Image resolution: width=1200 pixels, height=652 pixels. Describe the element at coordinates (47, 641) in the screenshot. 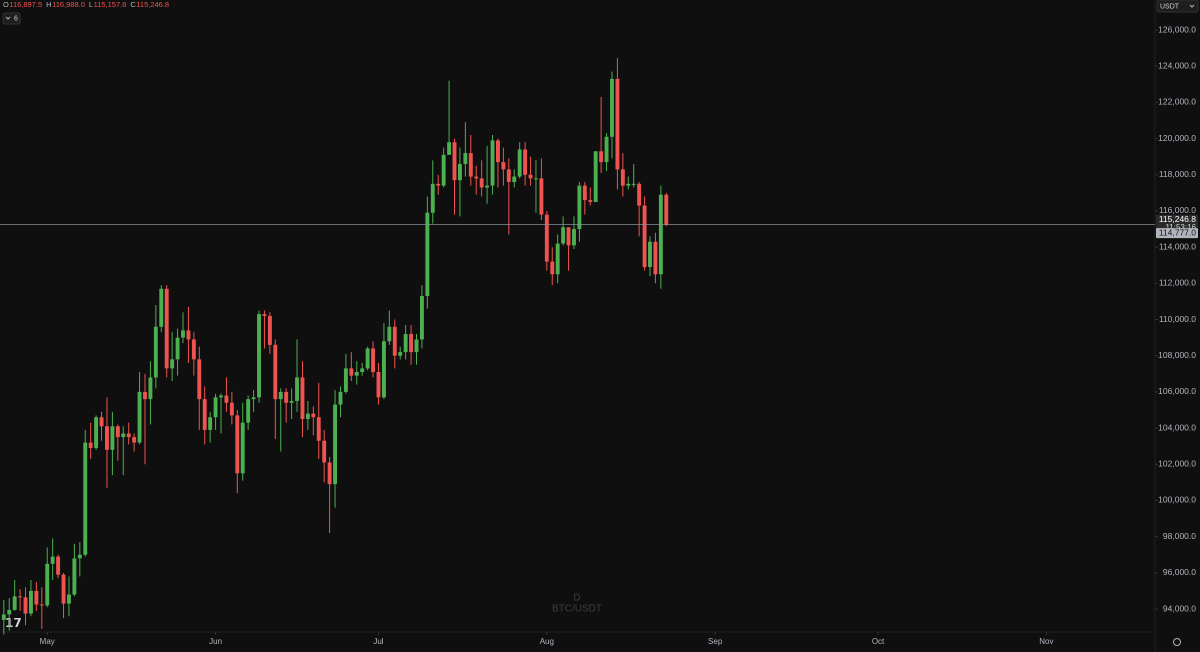

I see `x-tick-label: May` at that location.